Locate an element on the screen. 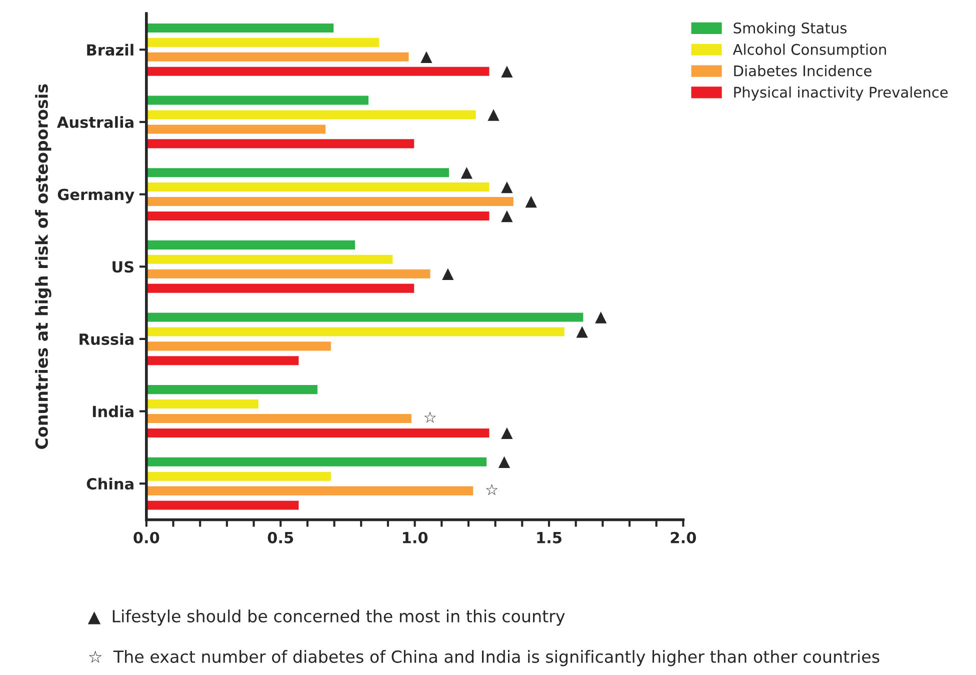  y-tick-label: US is located at coordinates (123, 267).